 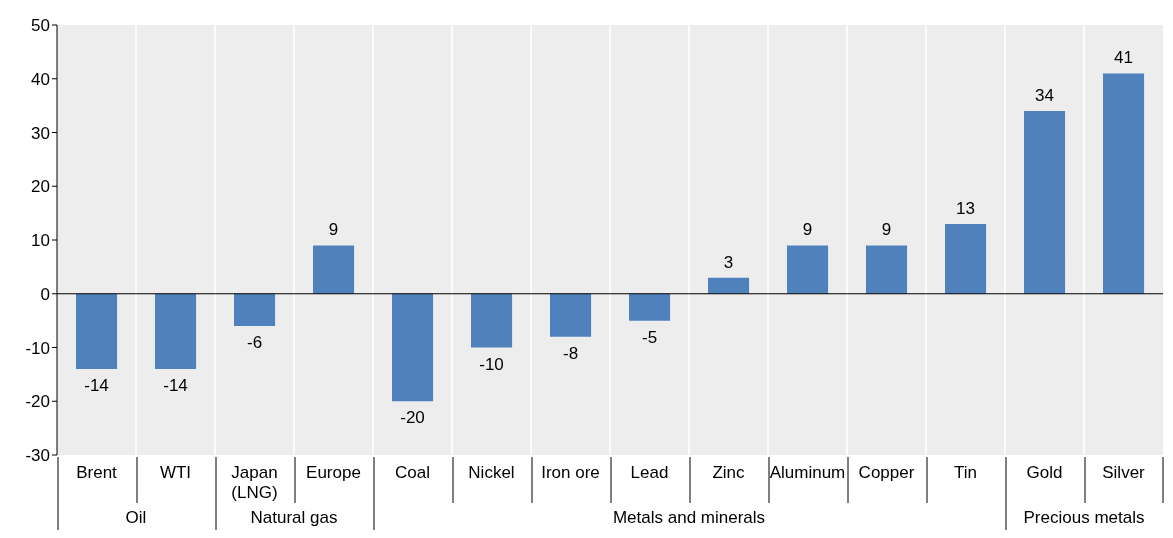 What do you see at coordinates (491, 364) in the screenshot?
I see `data-label: -10` at bounding box center [491, 364].